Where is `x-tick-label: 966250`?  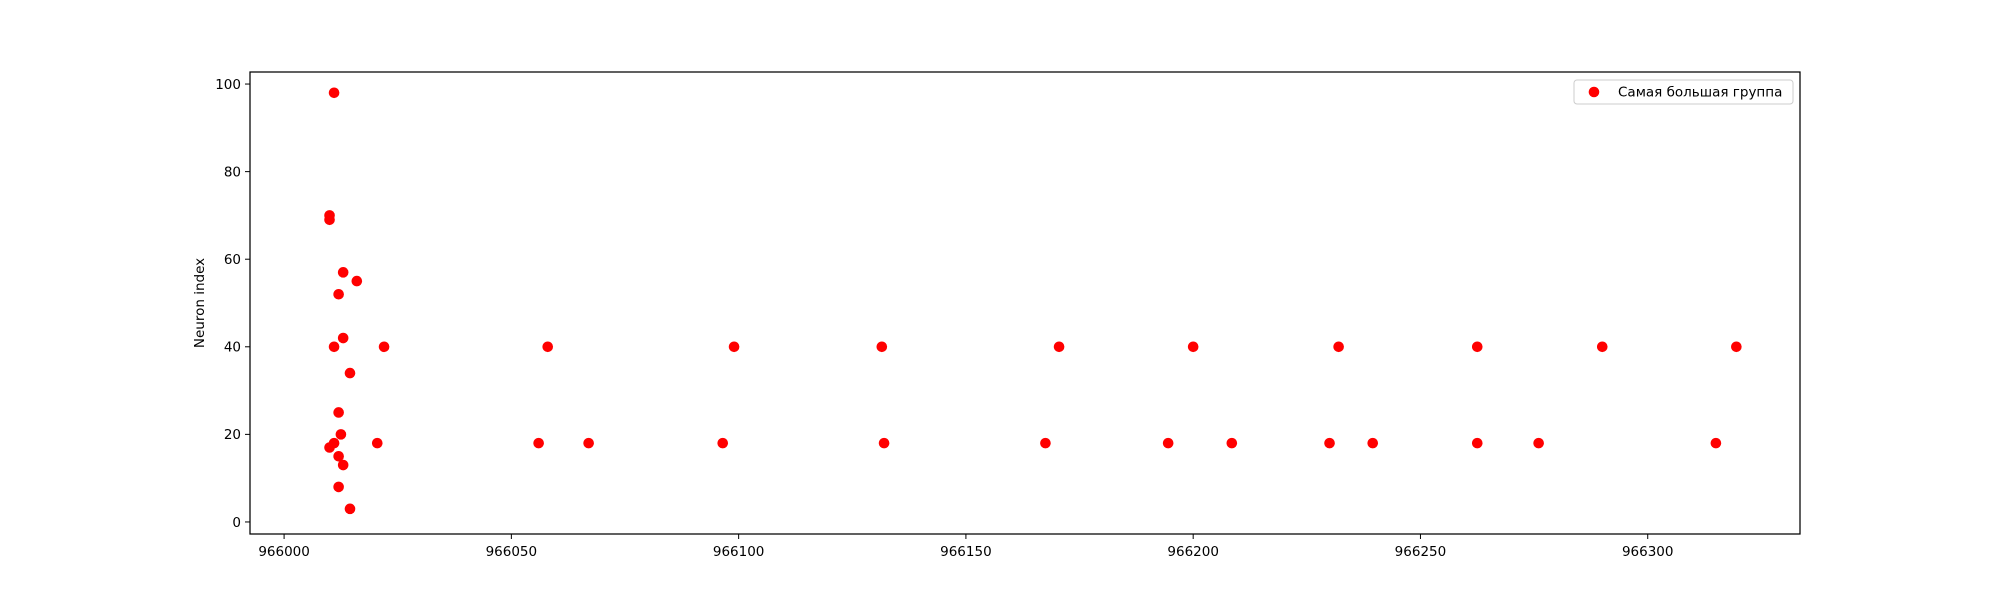
x-tick-label: 966250 is located at coordinates (1421, 552).